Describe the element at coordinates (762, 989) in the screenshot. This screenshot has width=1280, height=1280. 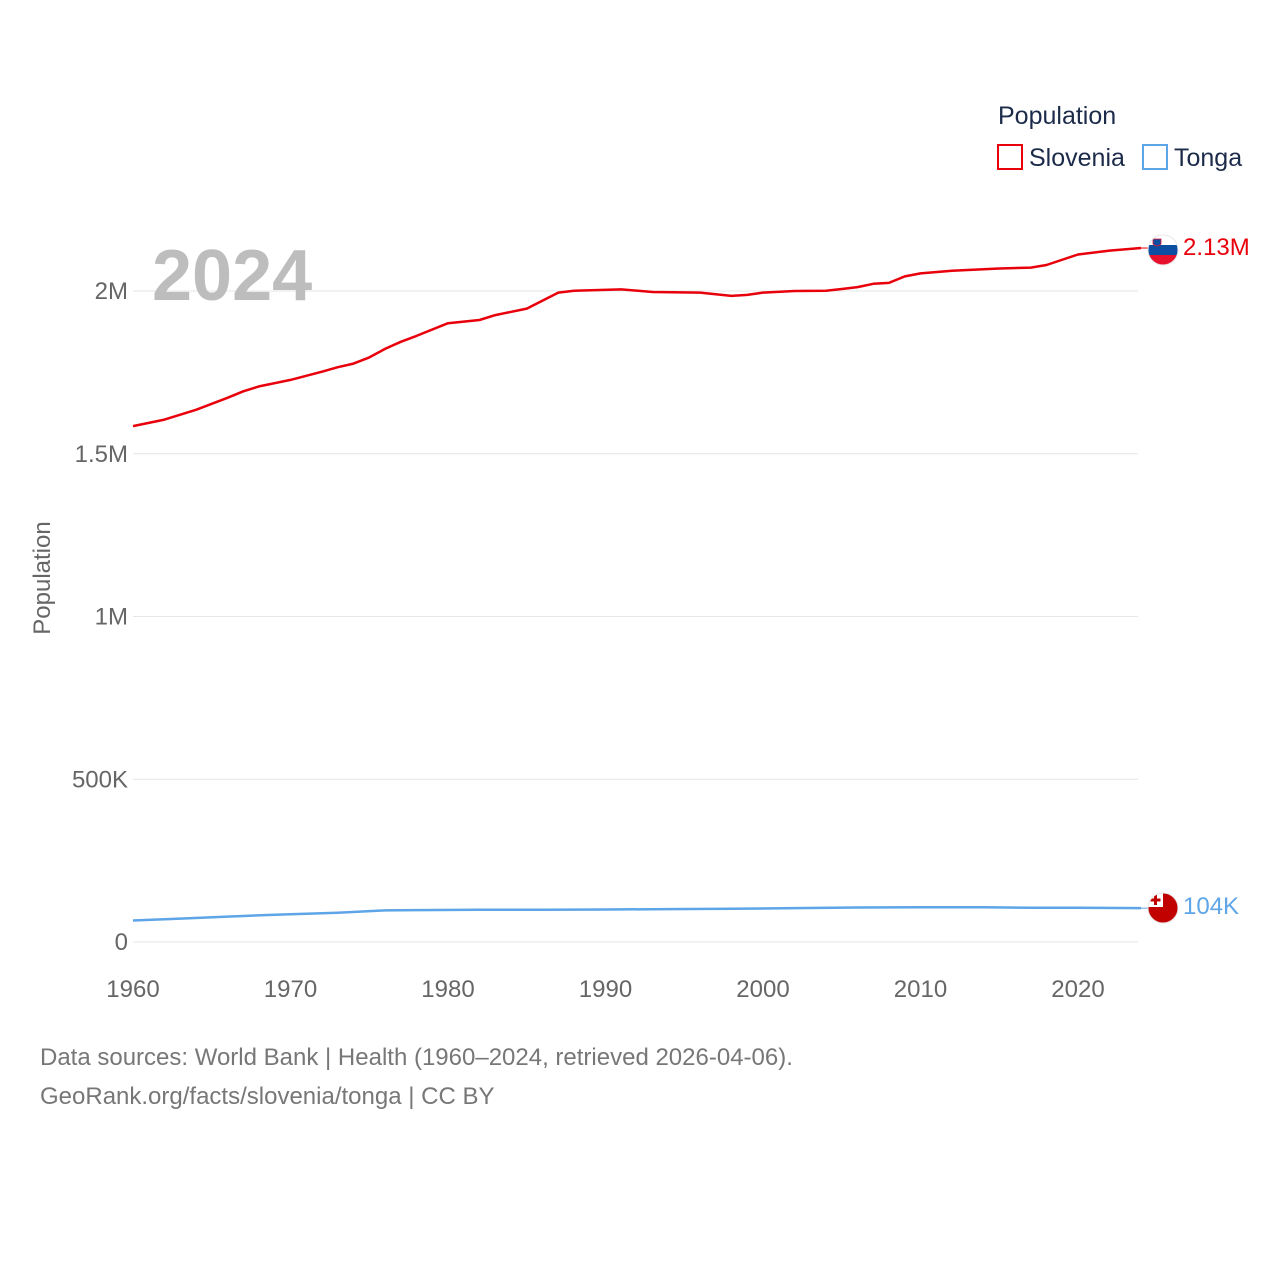
I see `x-tick-label: 2000` at that location.